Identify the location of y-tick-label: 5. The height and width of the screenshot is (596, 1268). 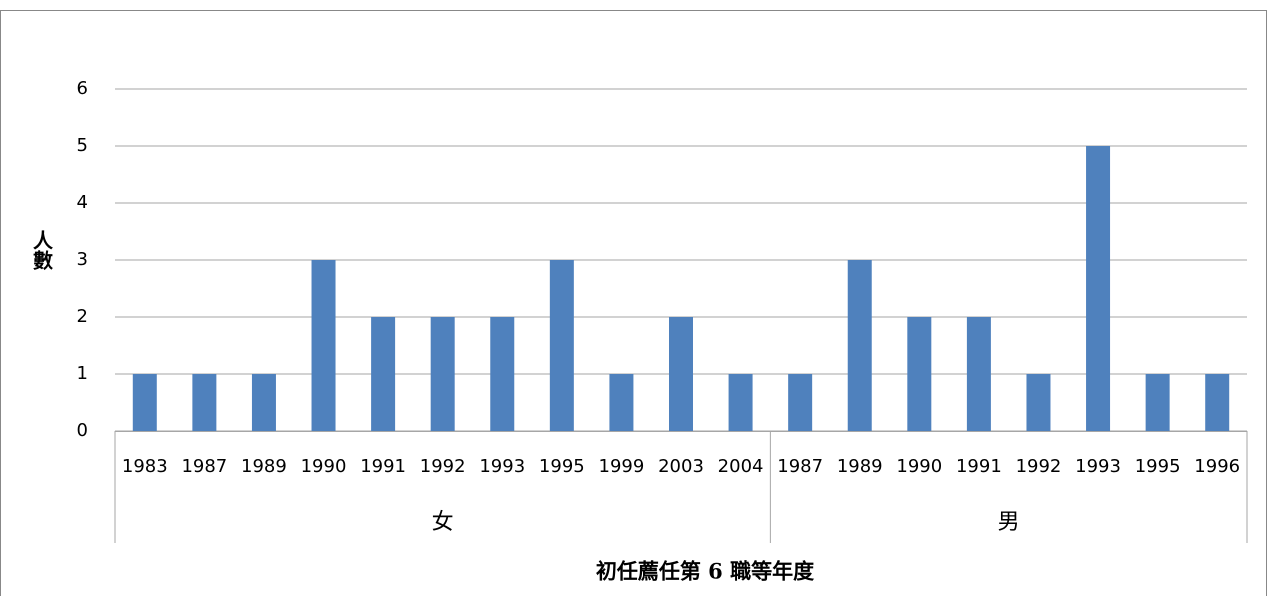
(82, 145).